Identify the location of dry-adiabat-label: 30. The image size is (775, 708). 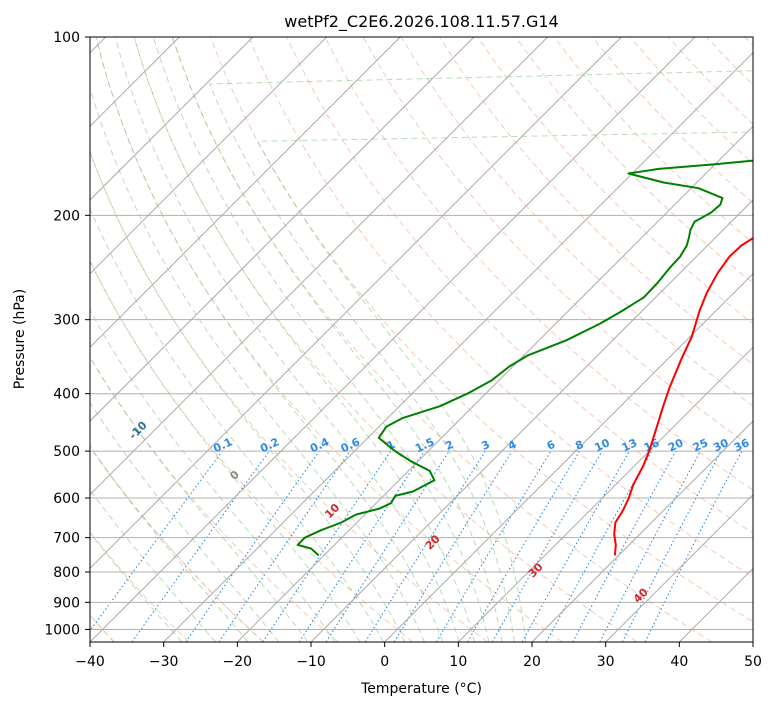
(536, 570).